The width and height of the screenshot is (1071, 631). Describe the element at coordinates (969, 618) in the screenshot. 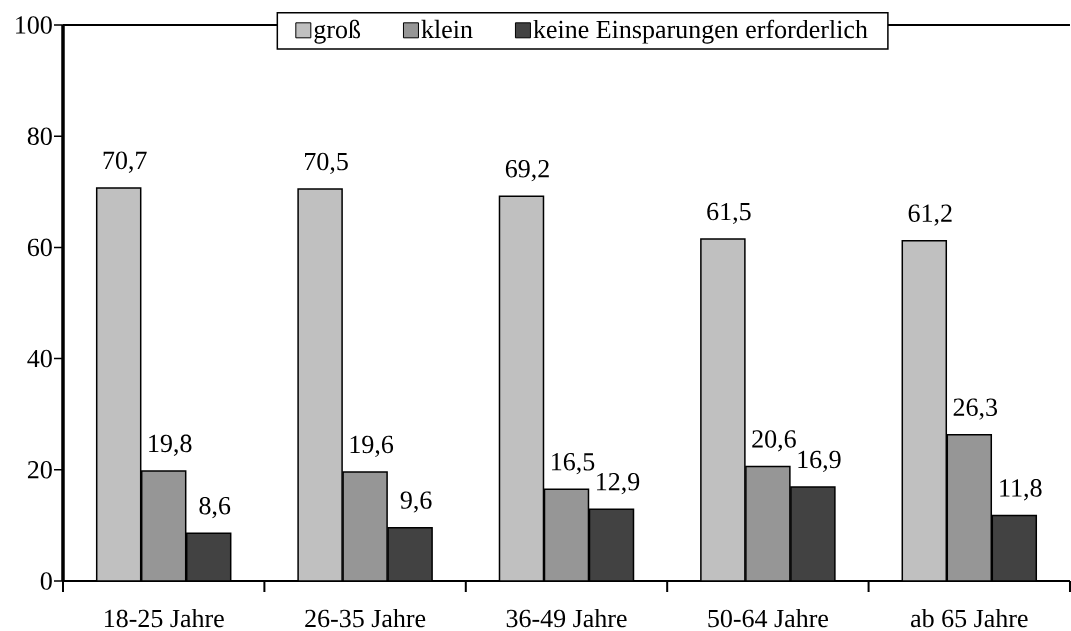

I see `x-tick-label: ab 65 Jahre` at that location.